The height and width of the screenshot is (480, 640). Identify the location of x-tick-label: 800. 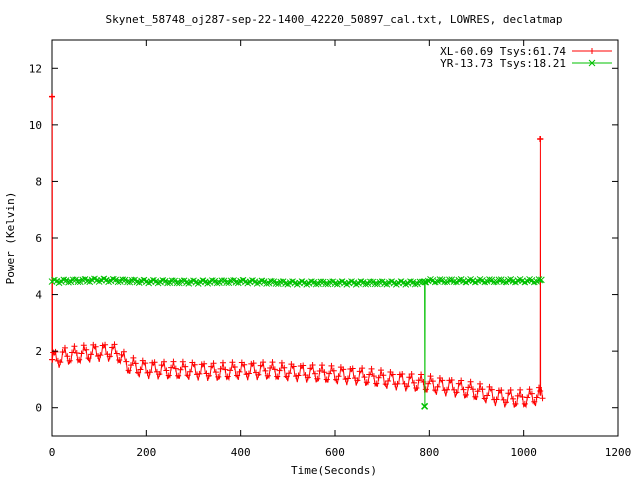
(429, 452).